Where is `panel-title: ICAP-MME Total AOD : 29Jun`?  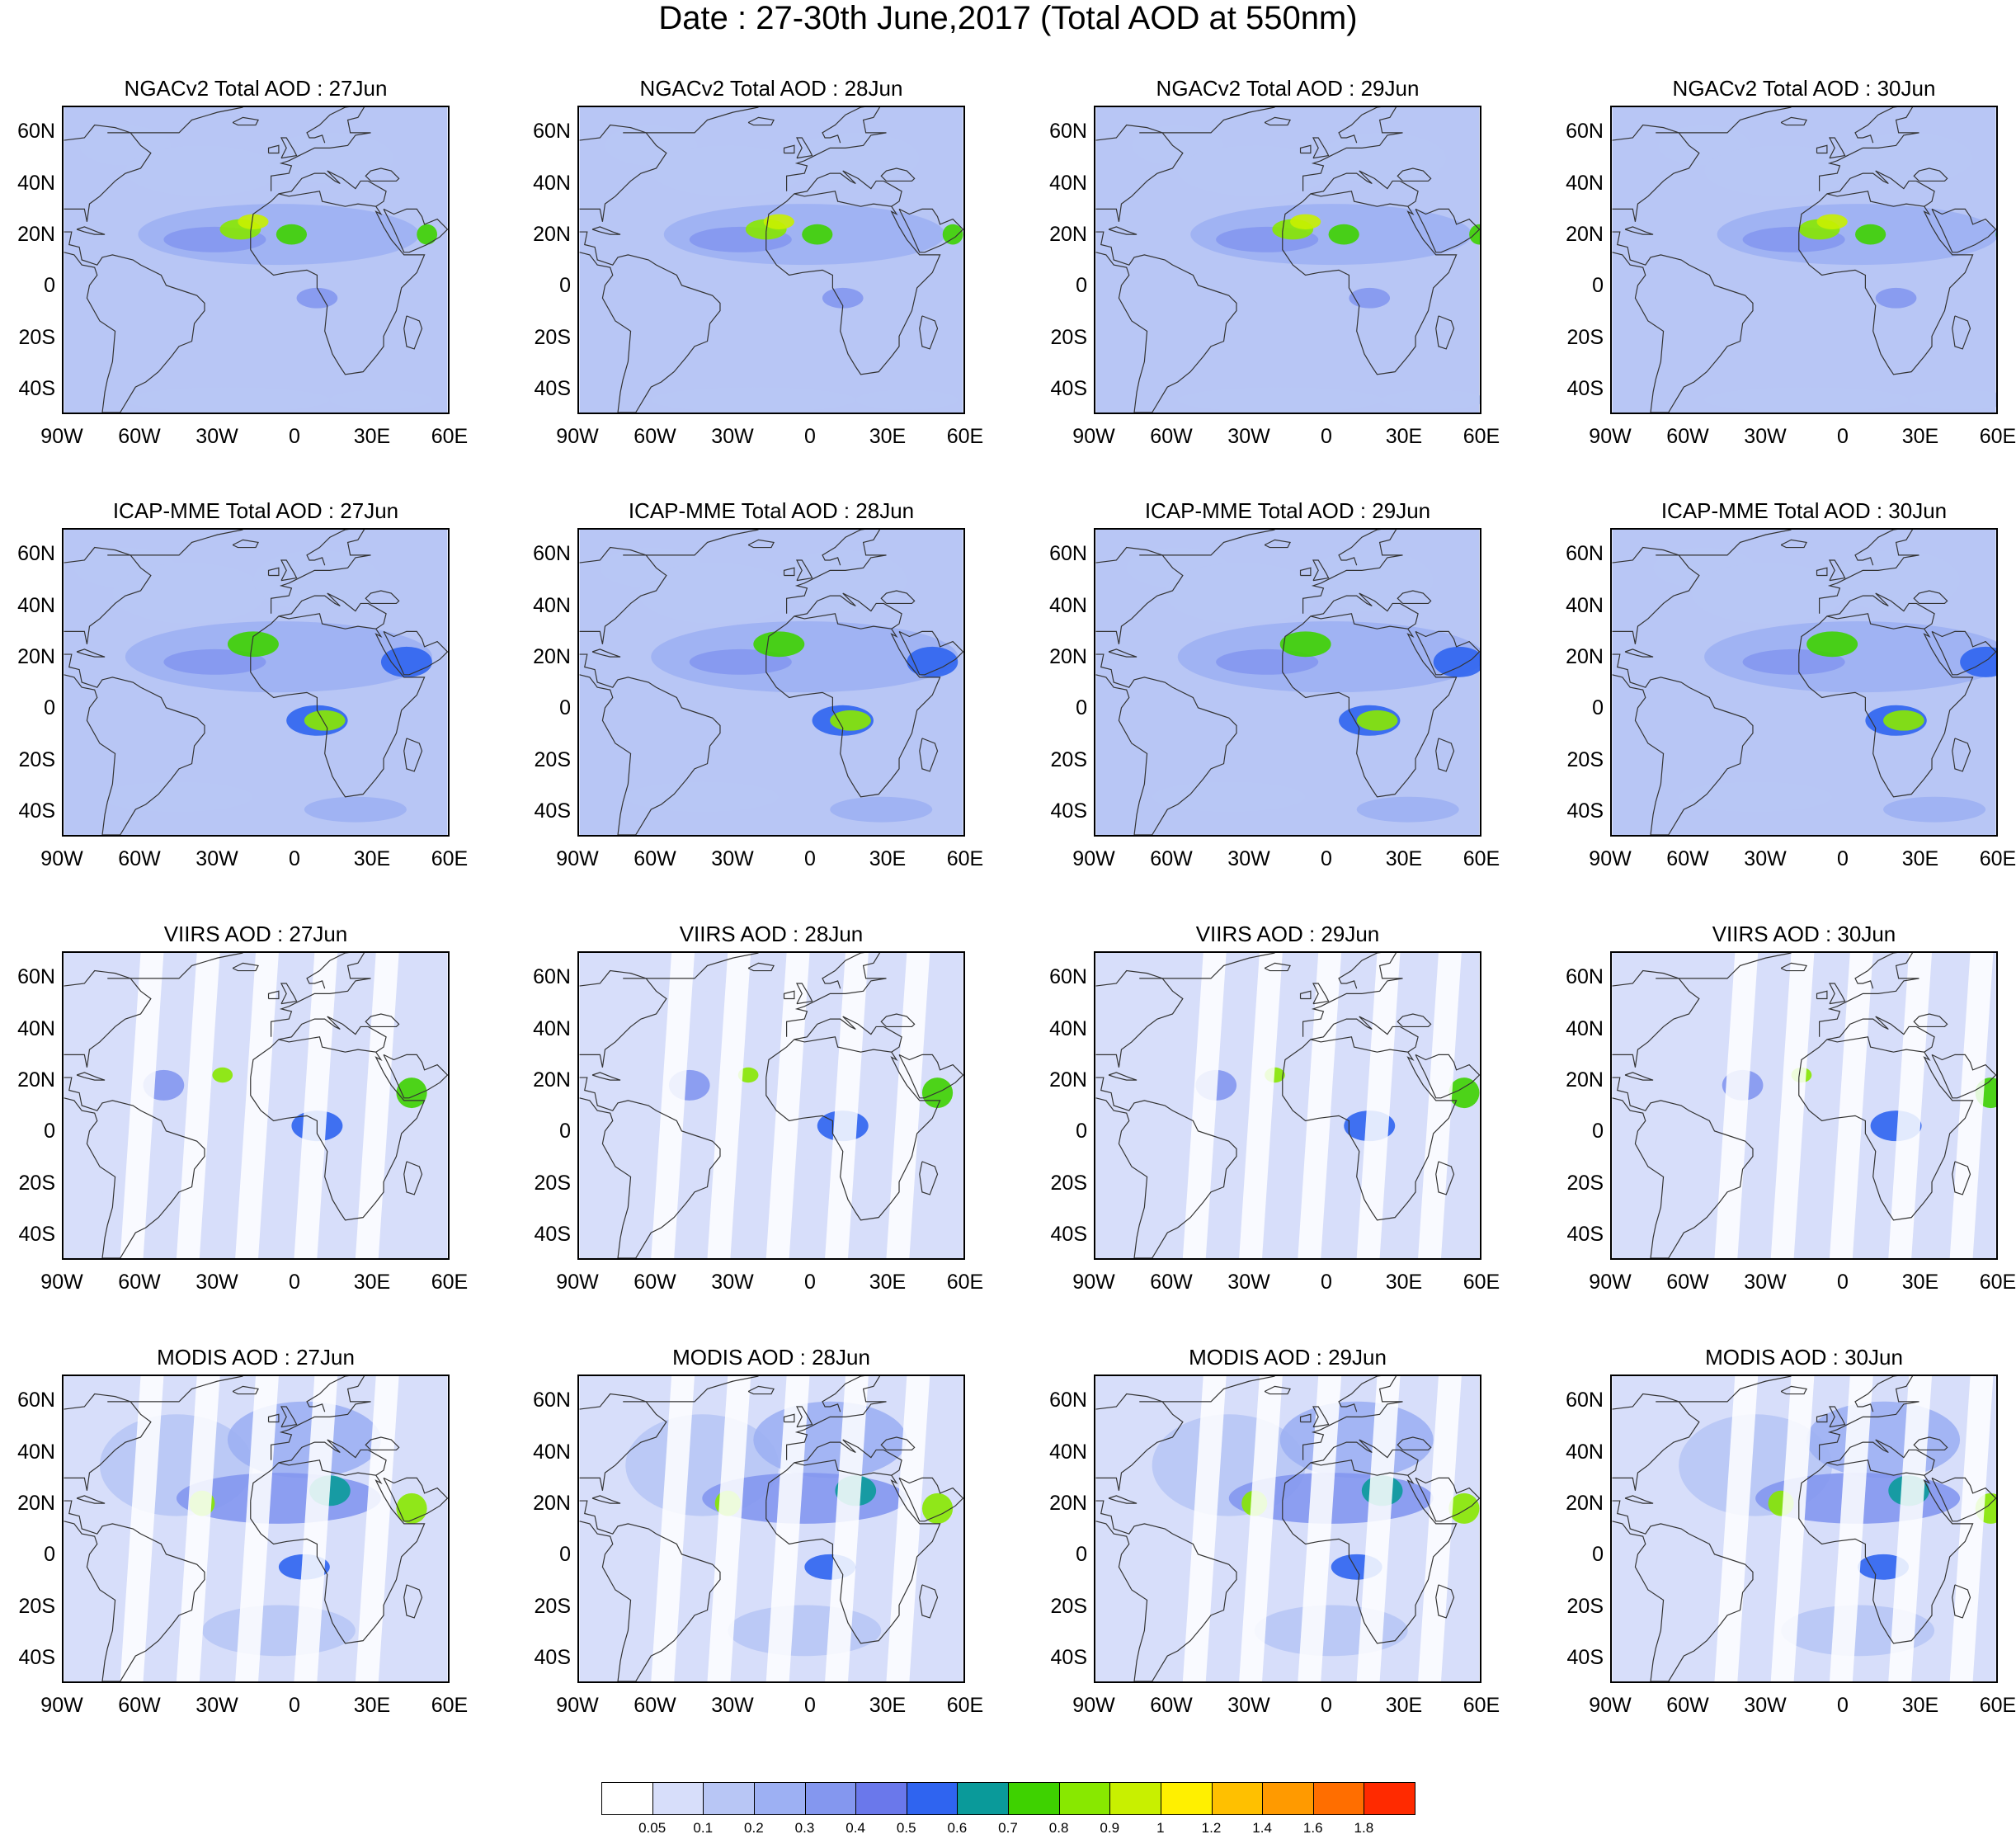
panel-title: ICAP-MME Total AOD : 29Jun is located at coordinates (1287, 510).